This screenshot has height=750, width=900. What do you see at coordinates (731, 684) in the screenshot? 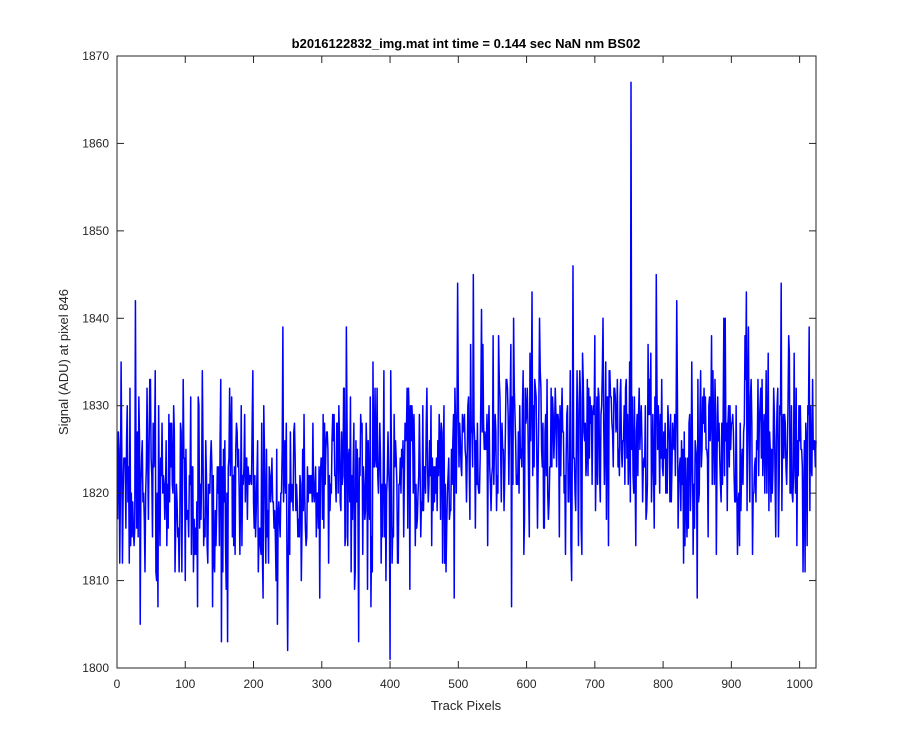
I see `x-tick-label: 900` at bounding box center [731, 684].